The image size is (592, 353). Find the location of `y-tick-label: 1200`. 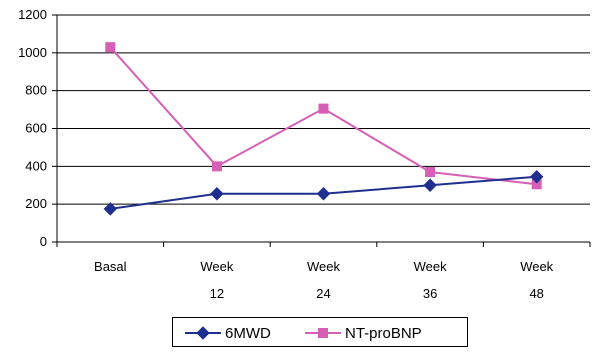

y-tick-label: 1200 is located at coordinates (32, 14).